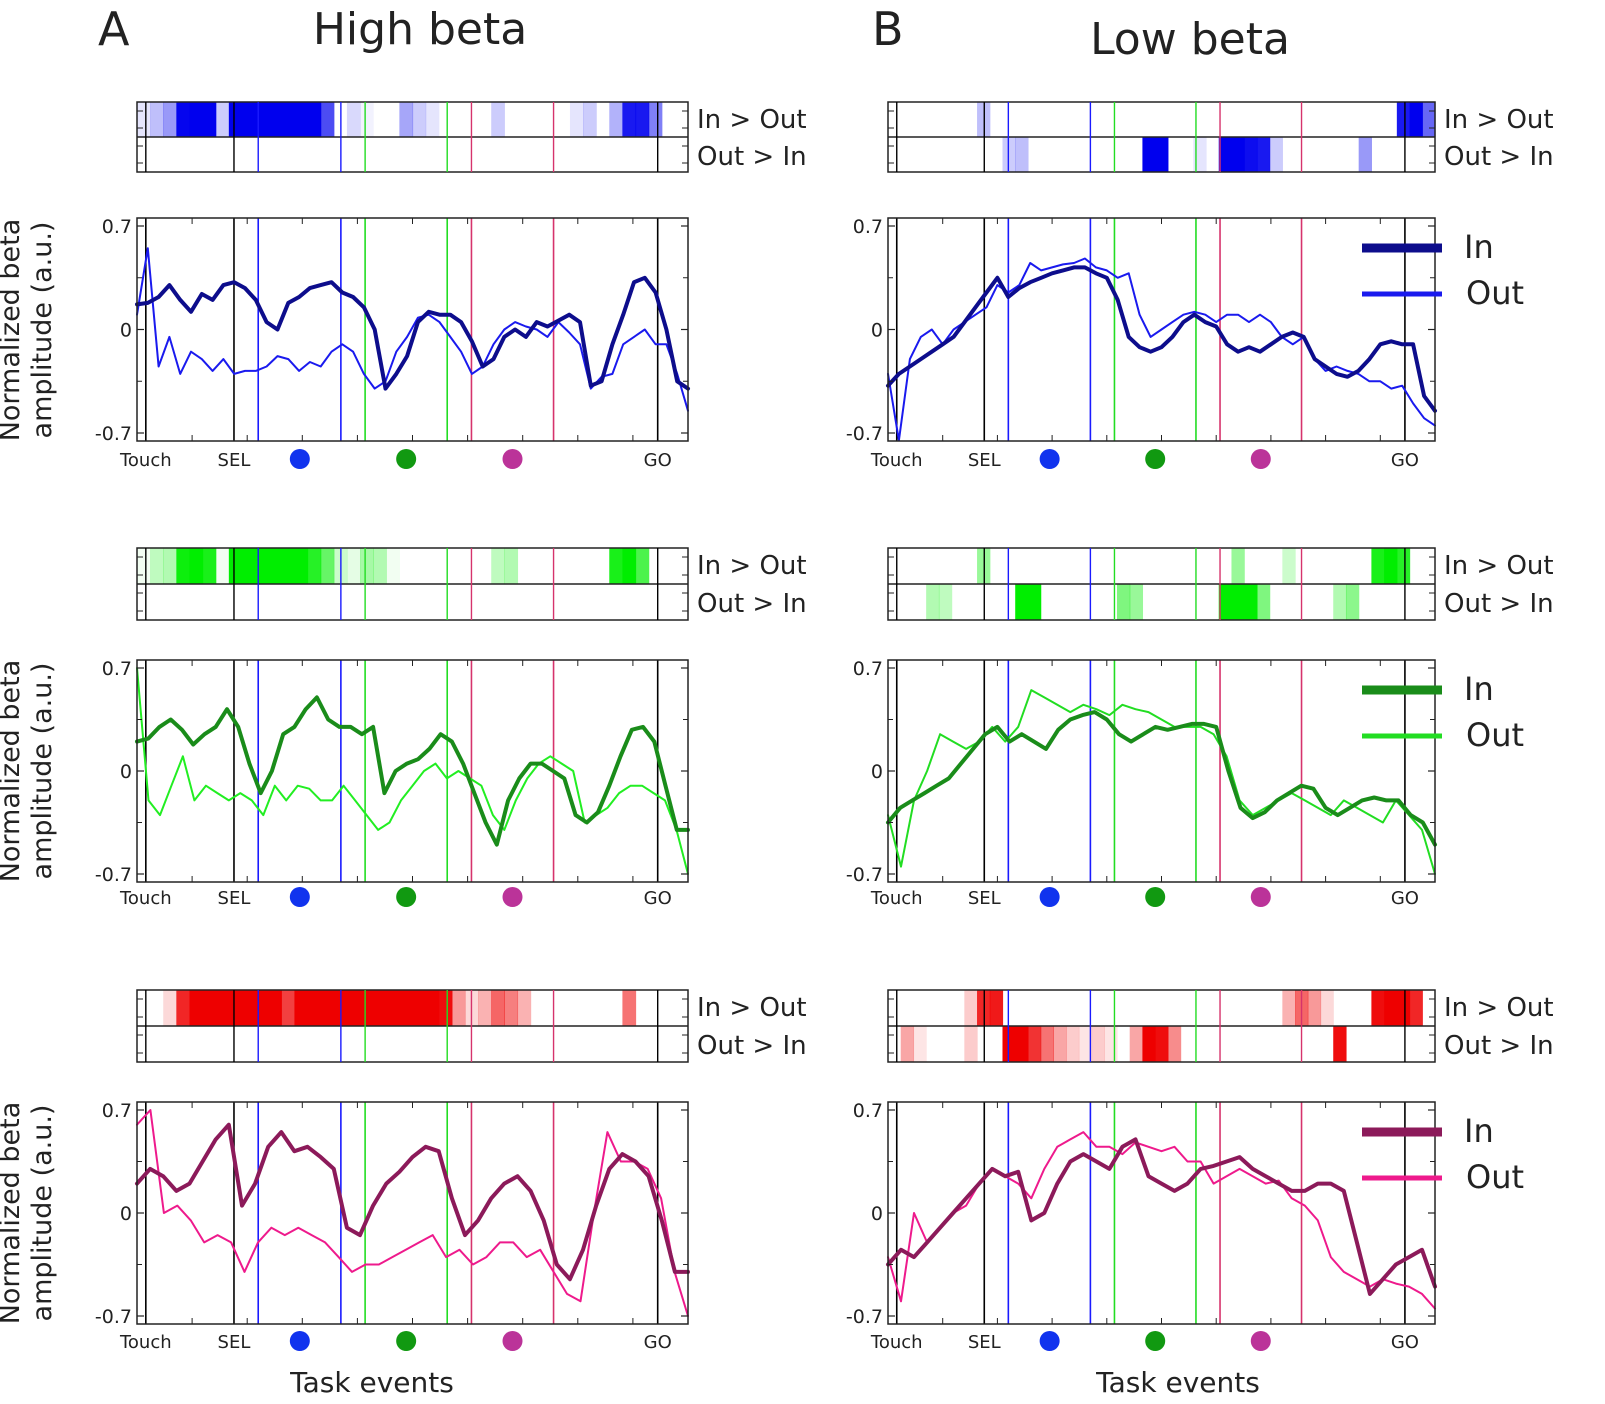 This screenshot has width=1605, height=1404. Describe the element at coordinates (752, 120) in the screenshot. I see `sig-label-in-gt-out-a1: In > Out` at that location.